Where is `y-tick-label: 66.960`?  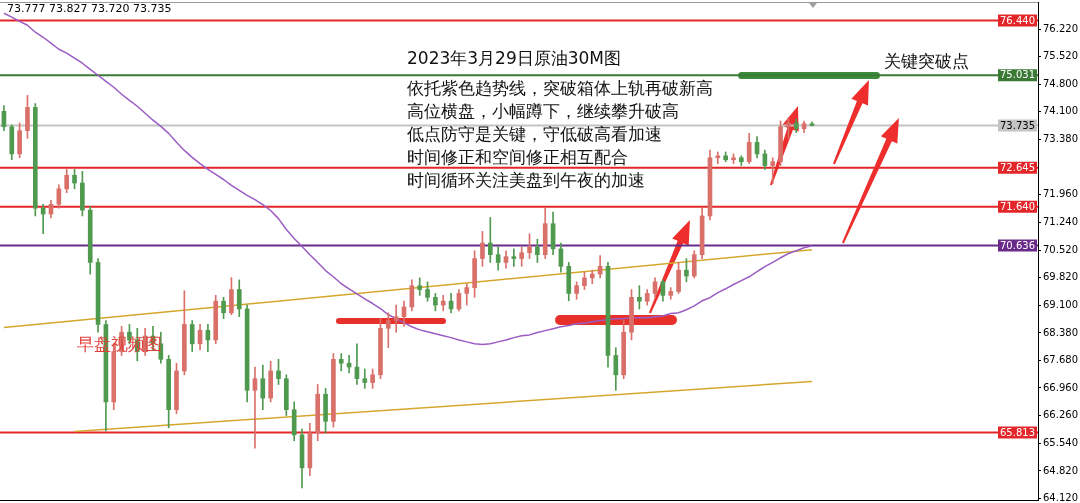 y-tick-label: 66.960 is located at coordinates (1060, 387).